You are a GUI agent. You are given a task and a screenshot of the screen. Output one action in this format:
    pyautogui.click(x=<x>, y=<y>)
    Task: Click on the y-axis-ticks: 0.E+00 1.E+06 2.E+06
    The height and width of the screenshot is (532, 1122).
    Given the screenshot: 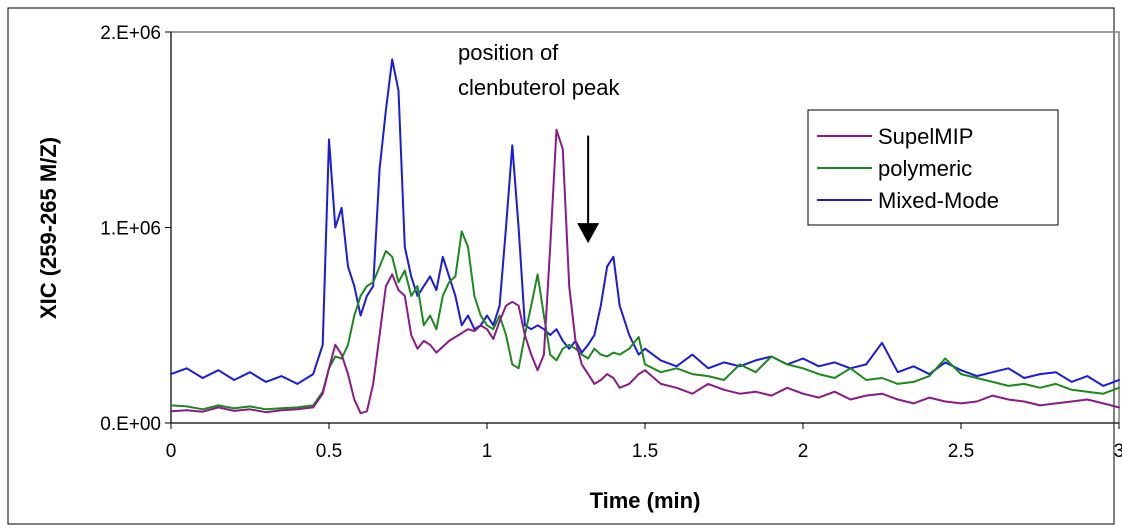 What is the action you would take?
    pyautogui.click(x=135, y=229)
    